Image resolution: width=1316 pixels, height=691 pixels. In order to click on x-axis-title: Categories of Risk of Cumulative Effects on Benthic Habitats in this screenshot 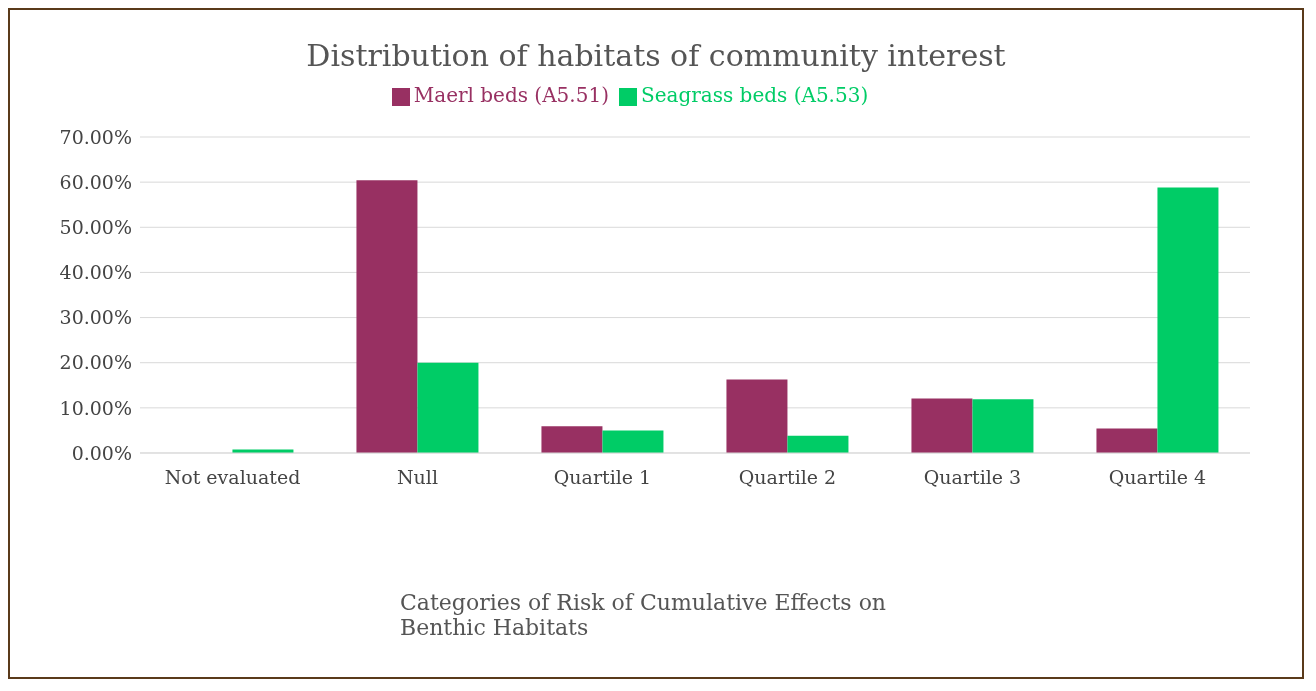, I will do `click(644, 615)`.